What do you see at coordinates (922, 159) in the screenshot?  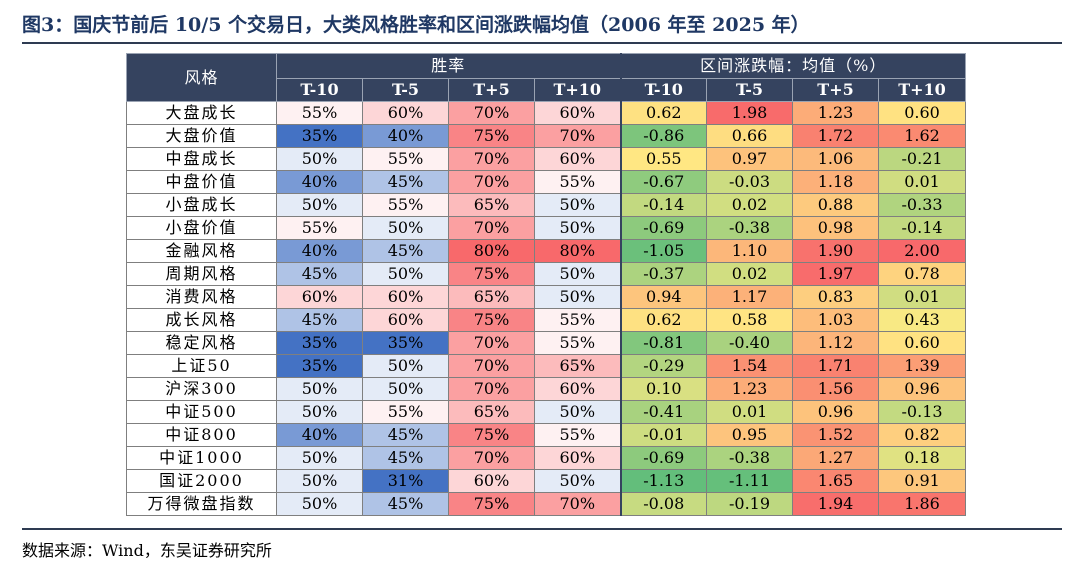 I see `return-mean-cell: -0.21` at bounding box center [922, 159].